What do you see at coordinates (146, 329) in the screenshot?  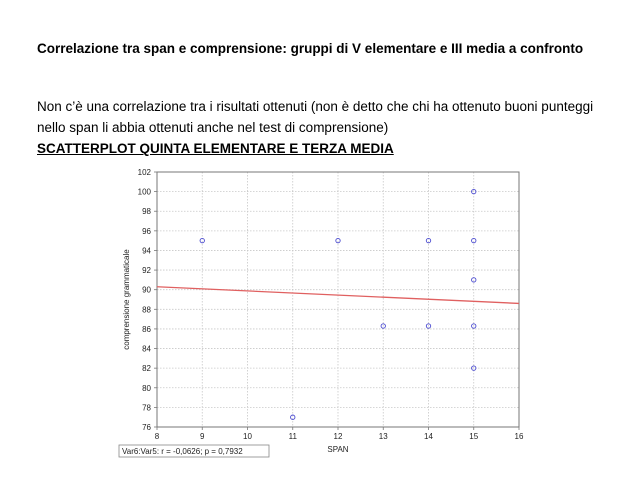 I see `y-tick-label: 86` at bounding box center [146, 329].